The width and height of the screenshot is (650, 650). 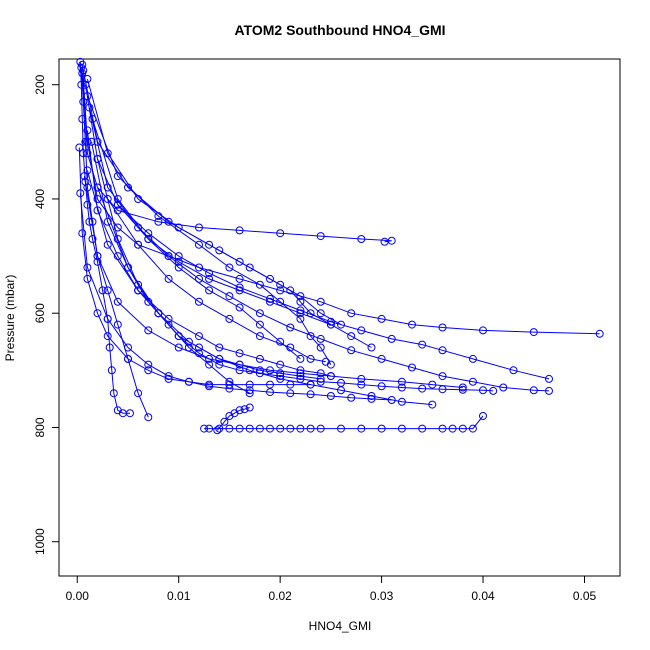 I want to click on y-tick-label: 400, so click(x=40, y=199).